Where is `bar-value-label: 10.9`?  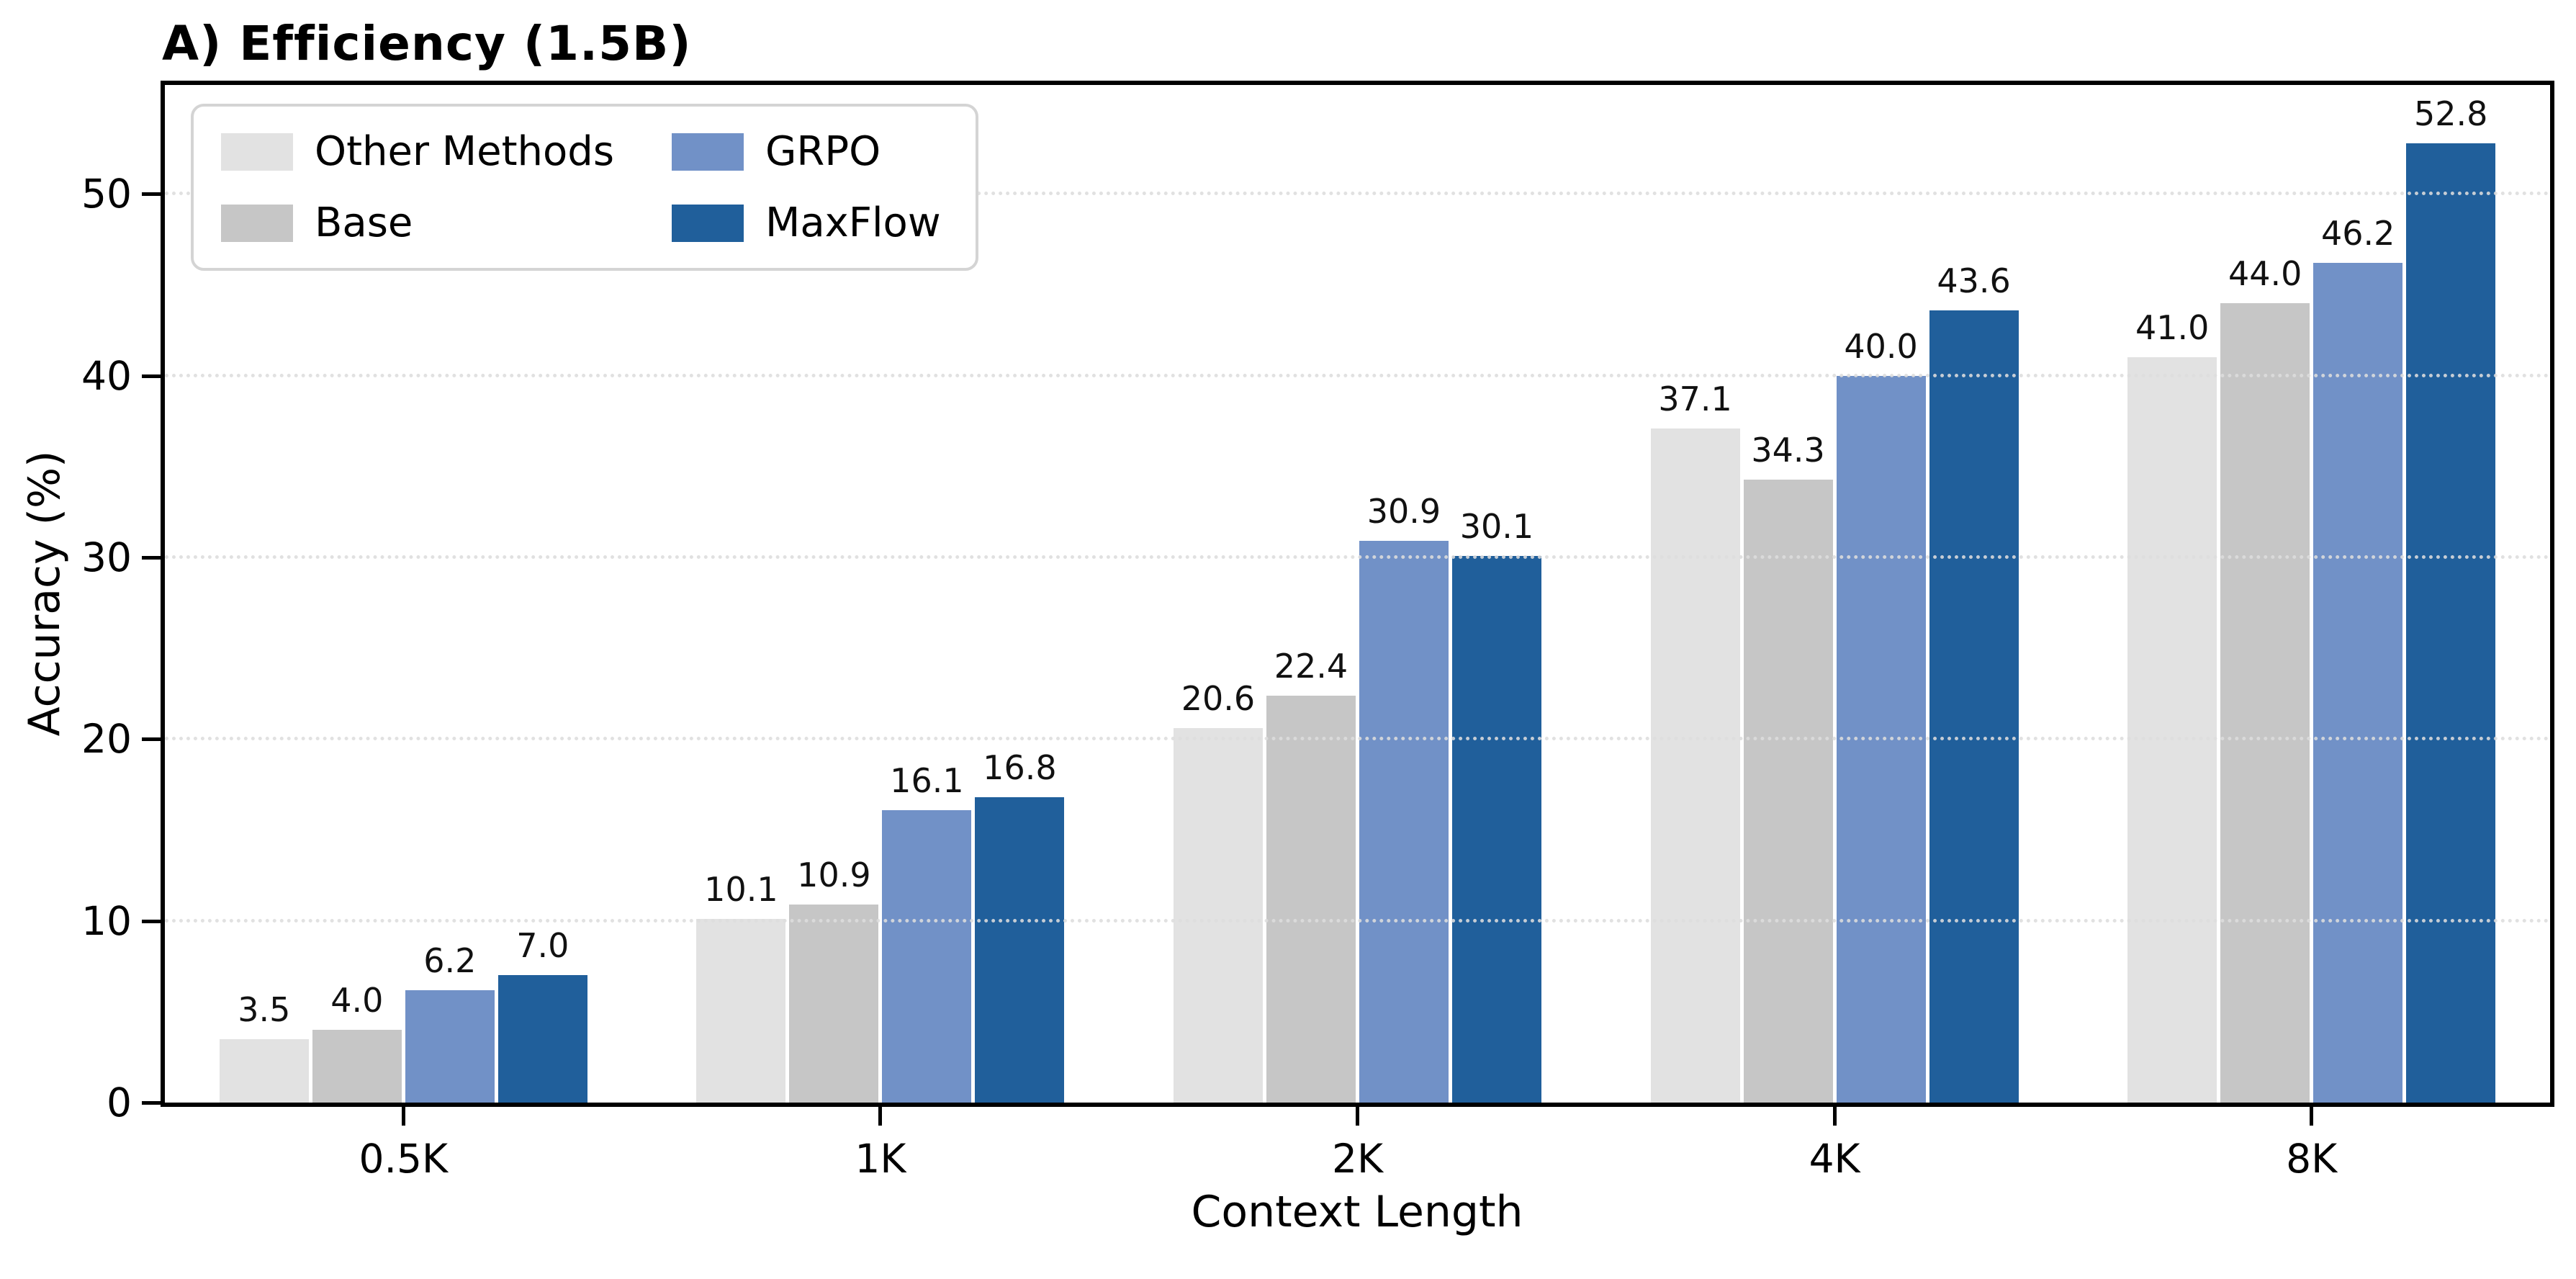 bar-value-label: 10.9 is located at coordinates (834, 875).